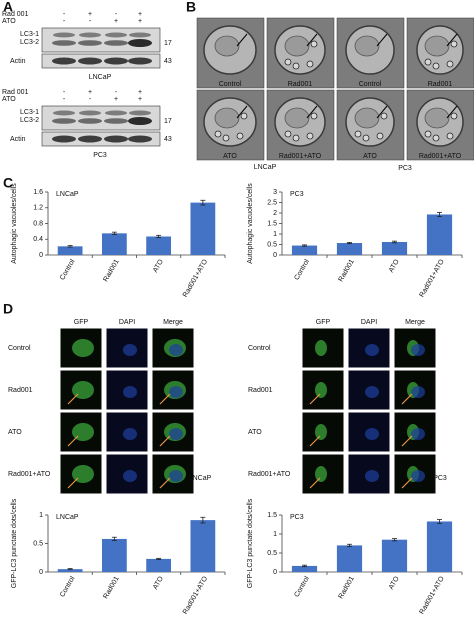  I want to click on size-marker: 43, so click(168, 139).